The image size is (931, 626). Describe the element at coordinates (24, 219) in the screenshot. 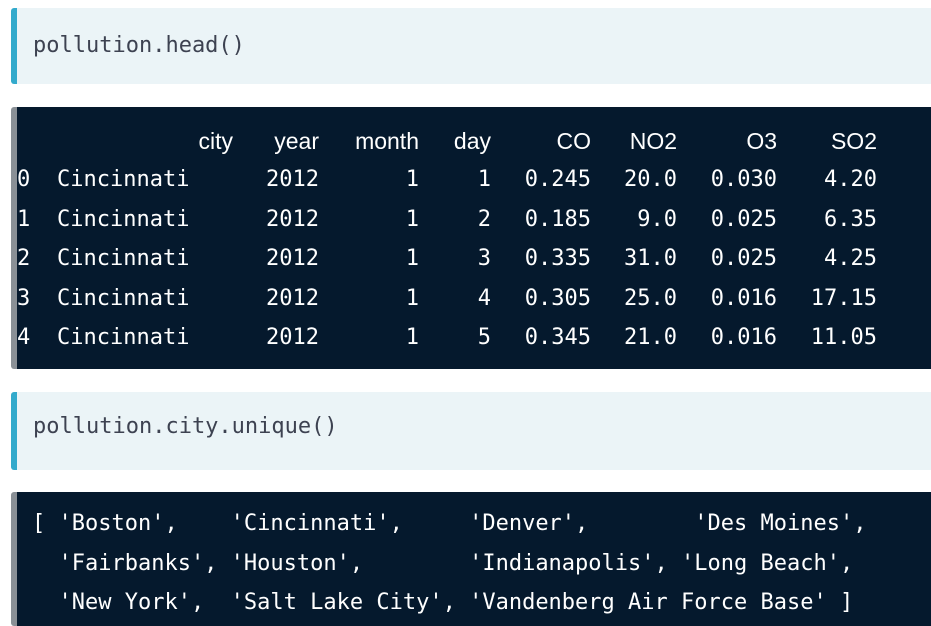

I see `row-index: 1` at that location.